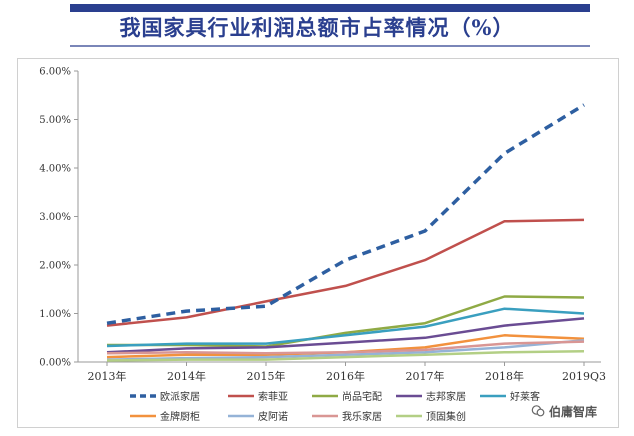 The image size is (634, 436). I want to click on title-underline, so click(330, 46).